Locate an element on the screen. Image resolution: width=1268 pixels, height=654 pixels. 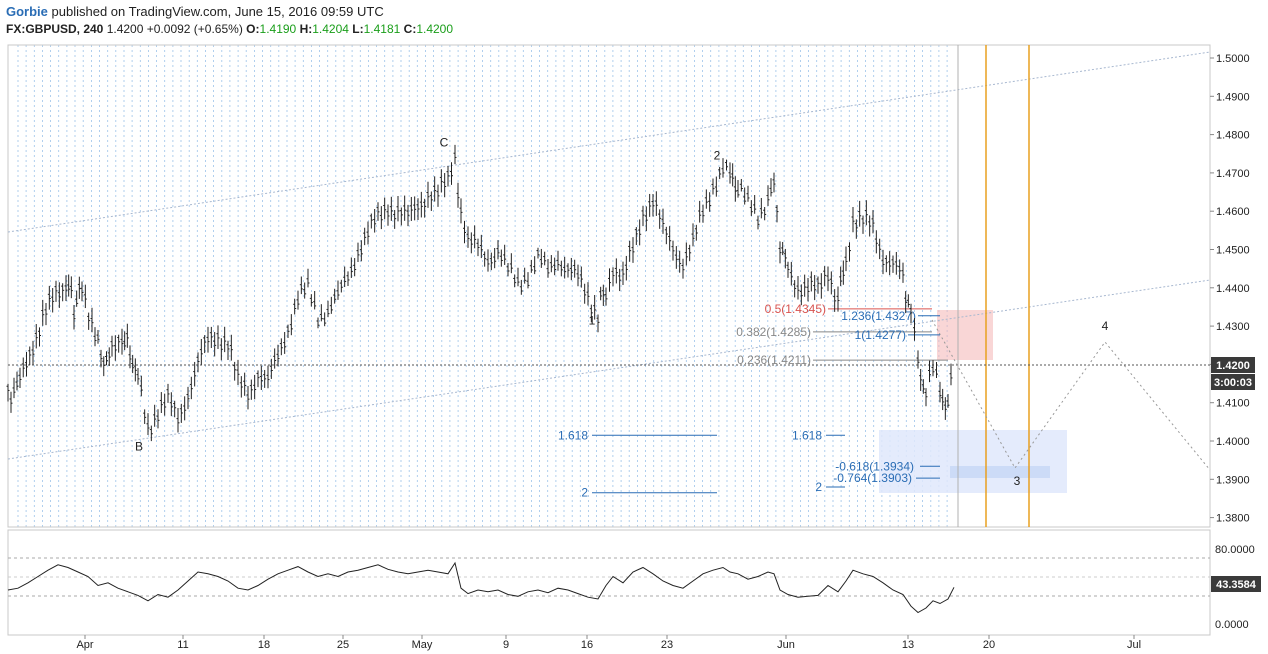
y-tick-label: 1.4700 is located at coordinates (1233, 174).